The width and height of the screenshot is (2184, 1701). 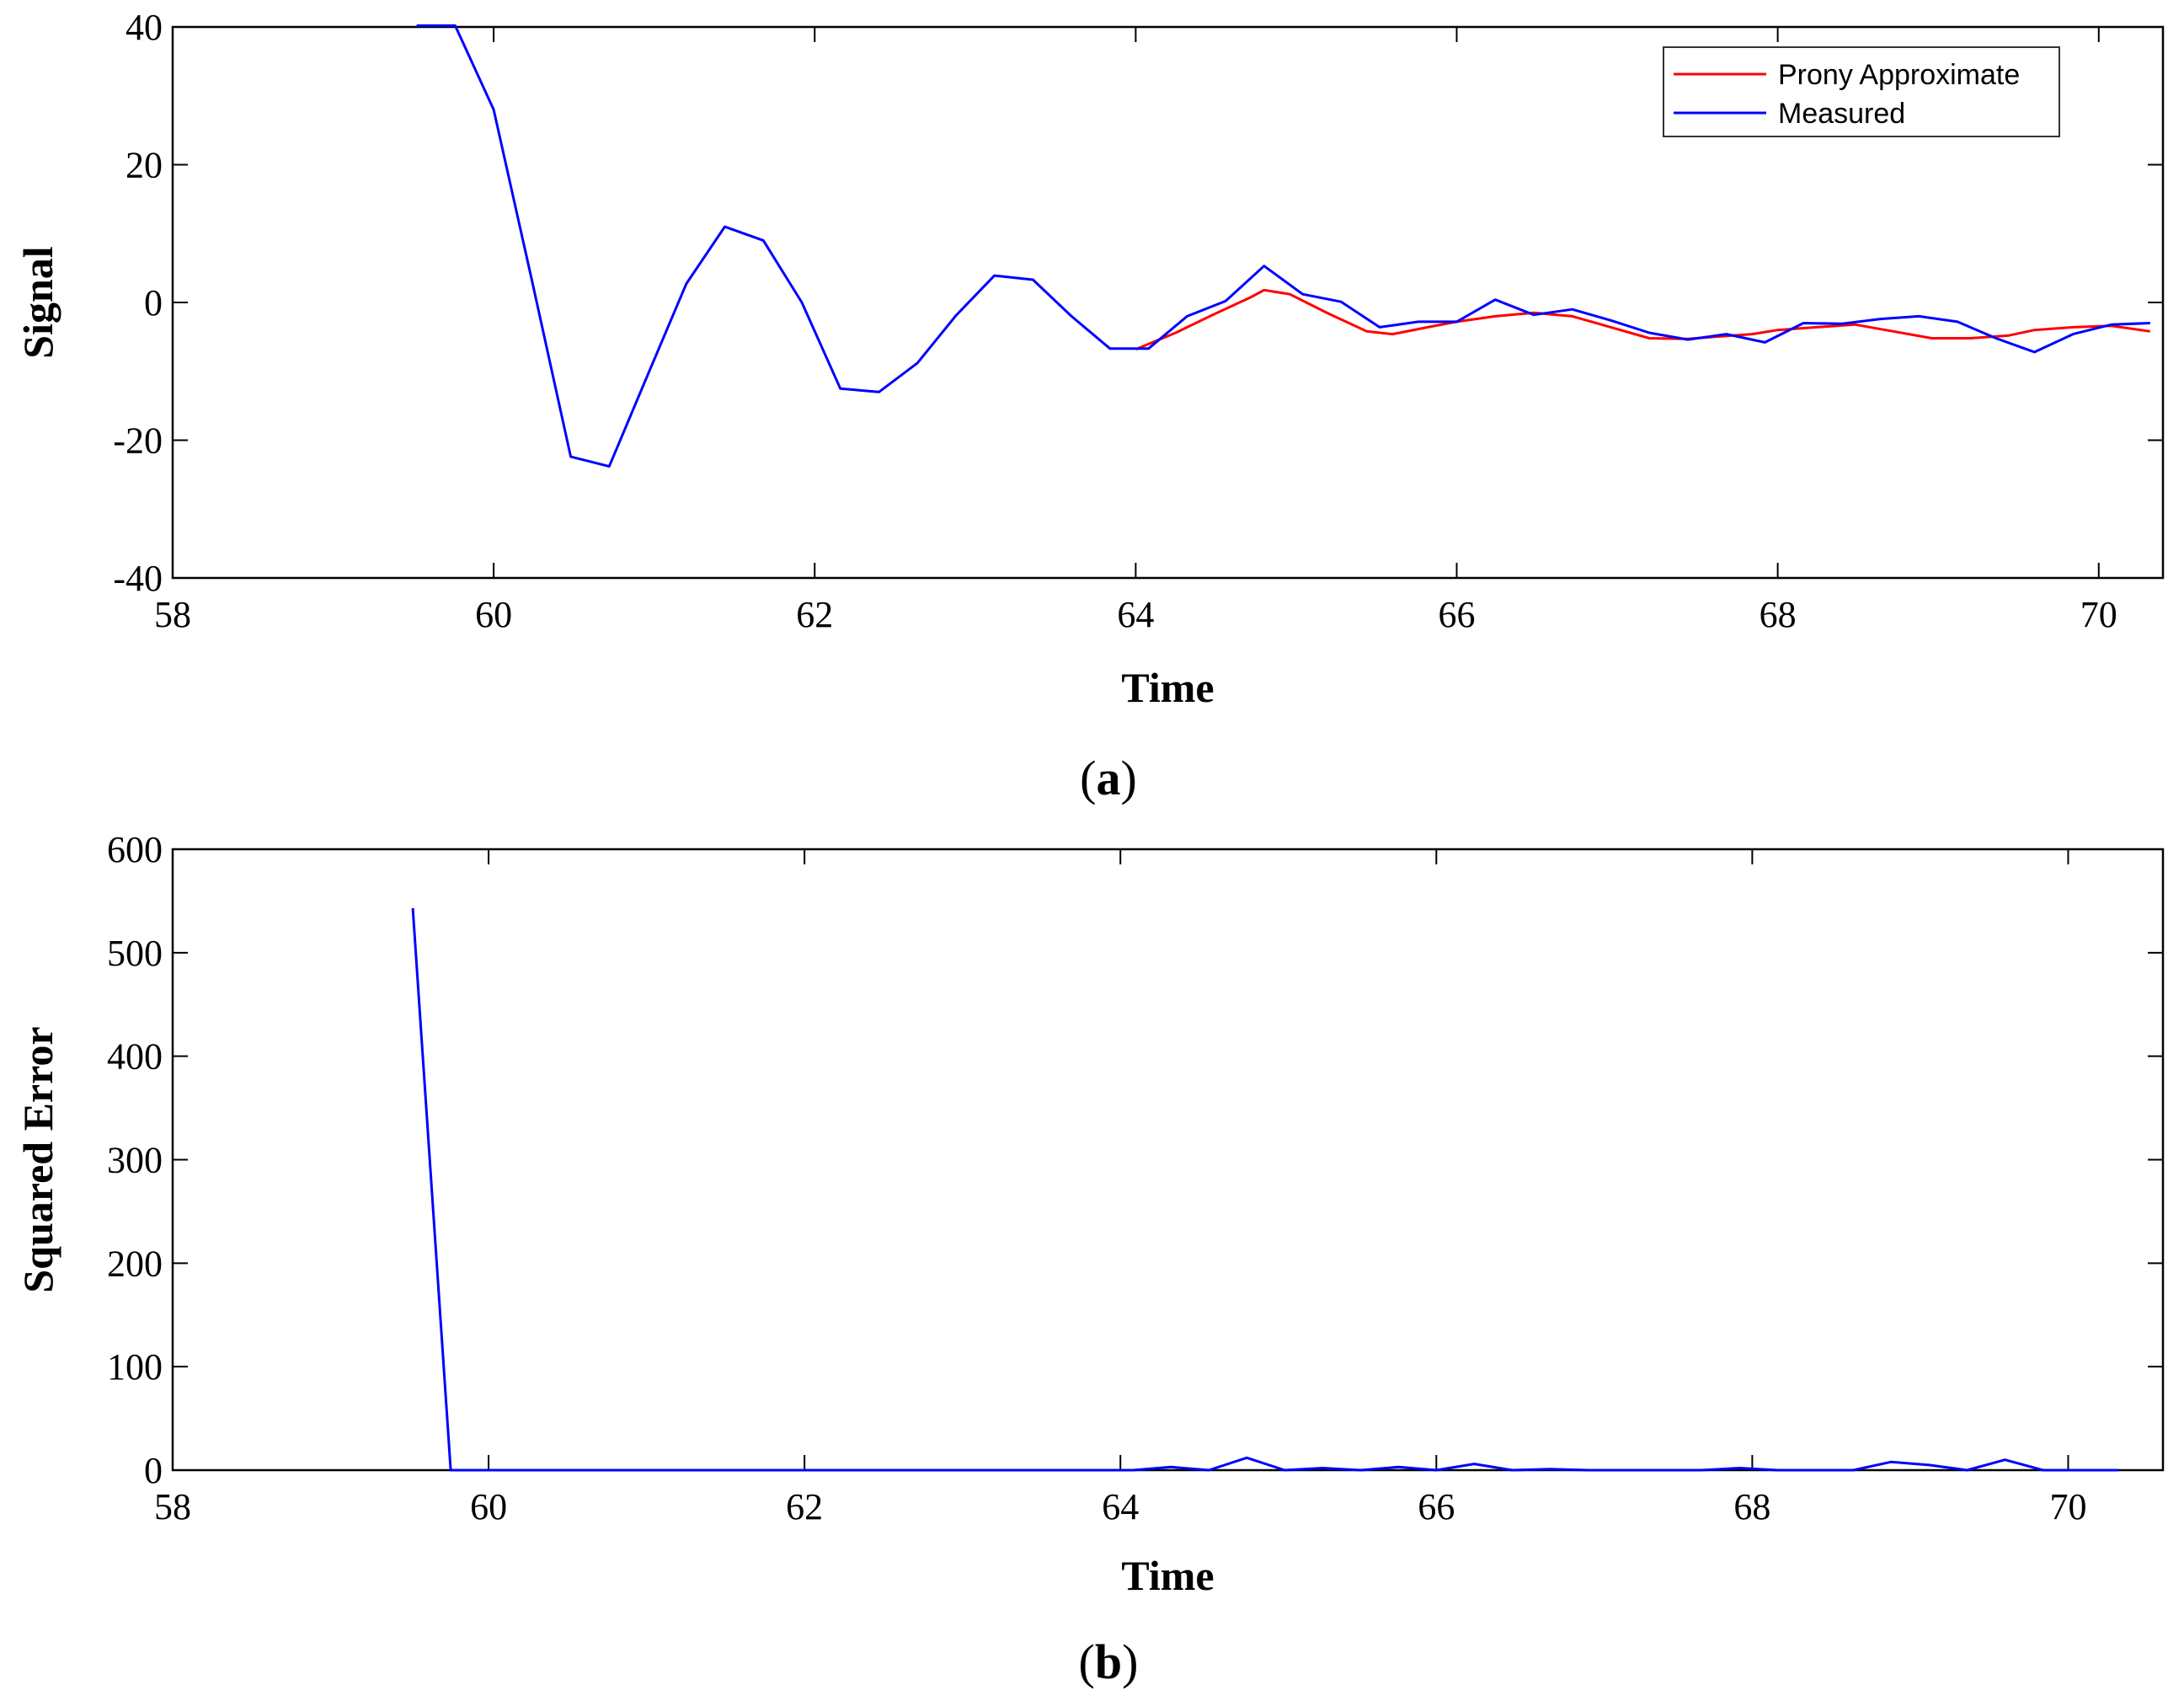 I want to click on y-axis-label: Squared Error, so click(x=37, y=1159).